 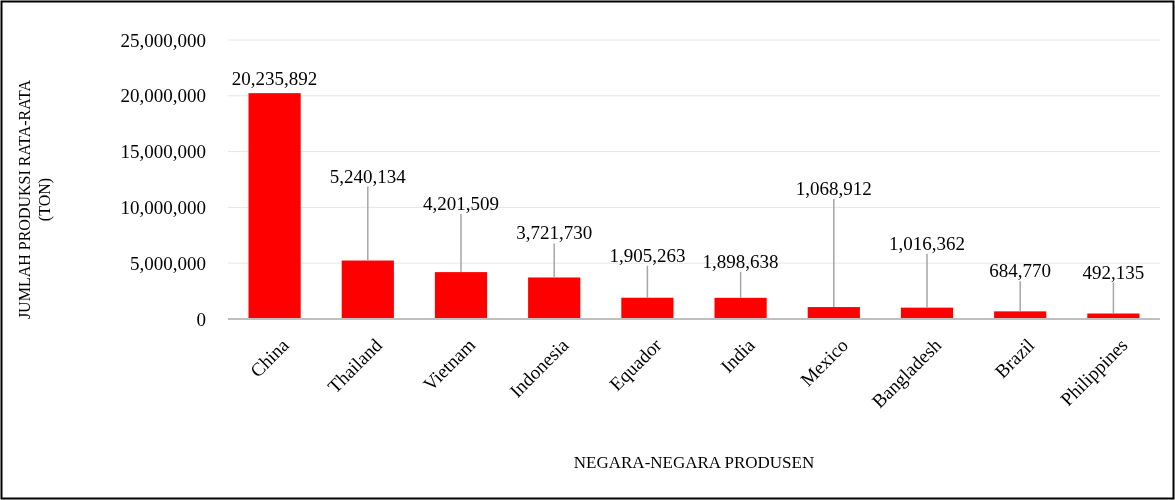 I want to click on data-label: 1,898,638, so click(x=740, y=261).